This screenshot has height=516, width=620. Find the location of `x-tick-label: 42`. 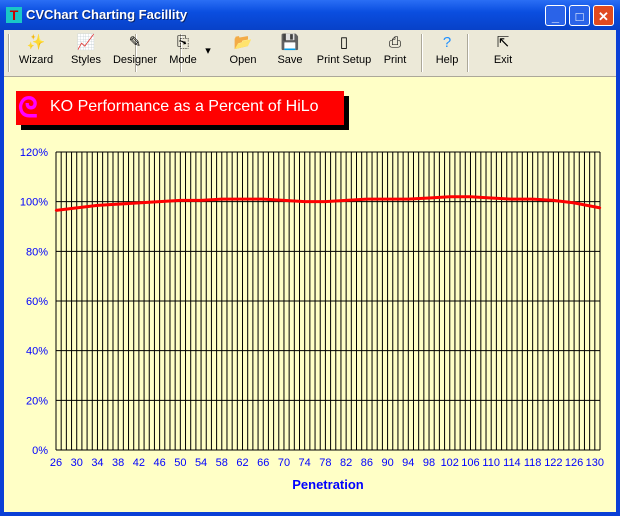

x-tick-label: 42 is located at coordinates (139, 463).